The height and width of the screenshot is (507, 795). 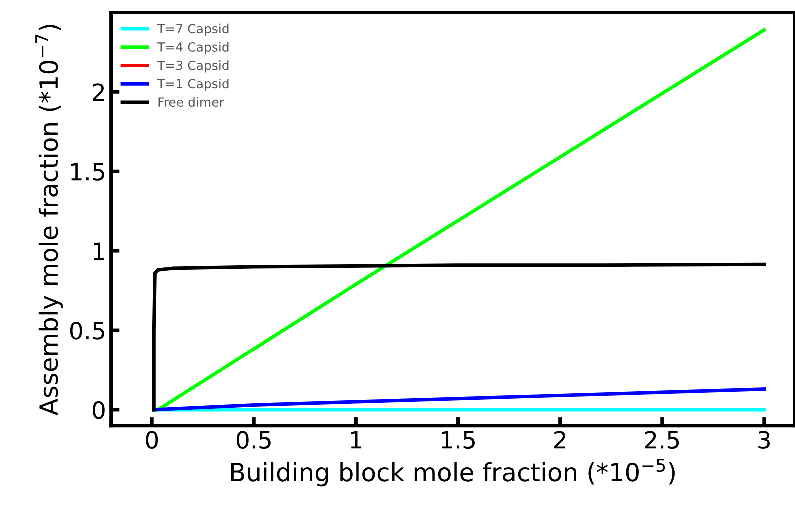 I want to click on x-tick-label: 2.5, so click(x=662, y=440).